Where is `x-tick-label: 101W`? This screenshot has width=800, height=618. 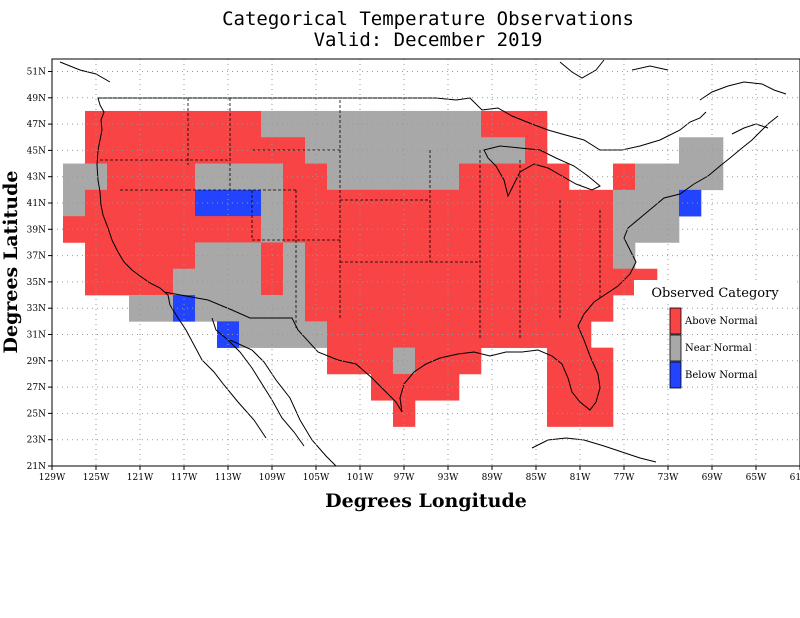 x-tick-label: 101W is located at coordinates (360, 478).